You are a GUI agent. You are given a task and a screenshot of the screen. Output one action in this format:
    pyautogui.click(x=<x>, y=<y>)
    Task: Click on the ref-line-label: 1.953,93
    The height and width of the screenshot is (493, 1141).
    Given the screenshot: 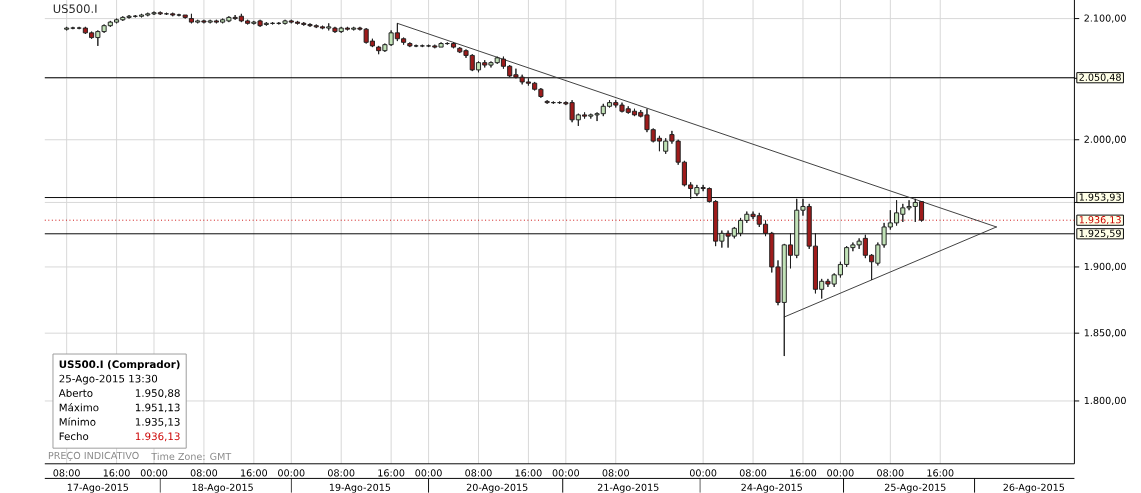 What is the action you would take?
    pyautogui.click(x=1100, y=197)
    